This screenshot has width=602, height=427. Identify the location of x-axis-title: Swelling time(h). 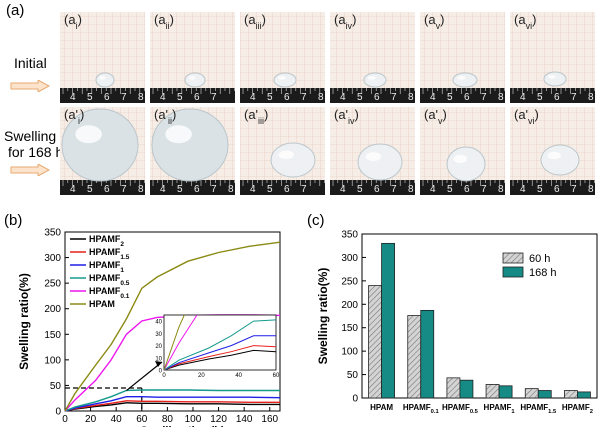
(182, 426).